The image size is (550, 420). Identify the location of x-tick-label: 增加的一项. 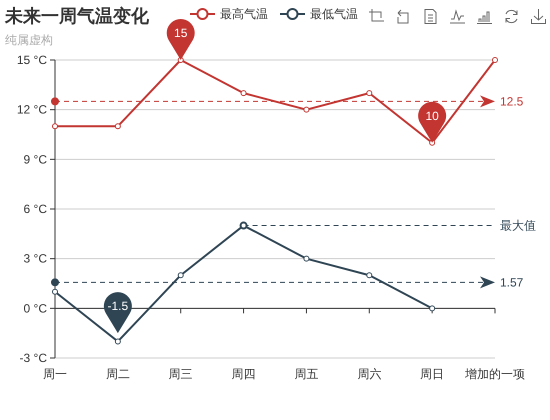
(494, 374).